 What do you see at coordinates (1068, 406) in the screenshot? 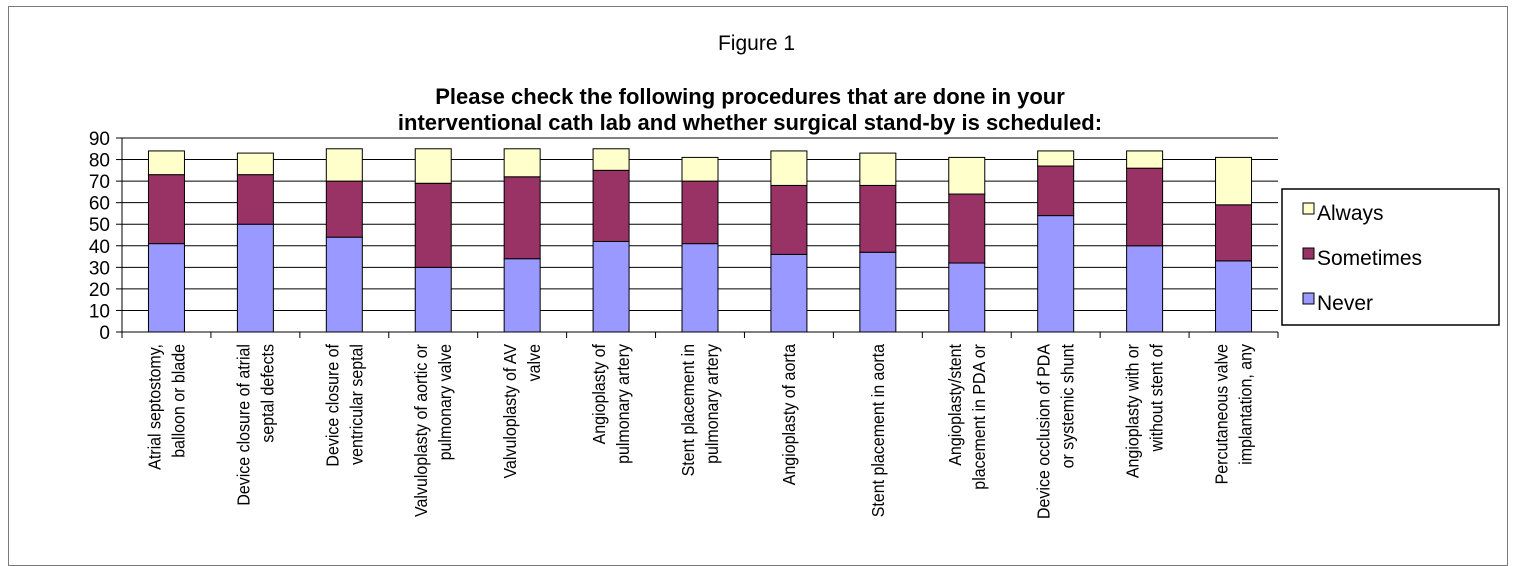
I see `x-category-label: or systemic shunt` at bounding box center [1068, 406].